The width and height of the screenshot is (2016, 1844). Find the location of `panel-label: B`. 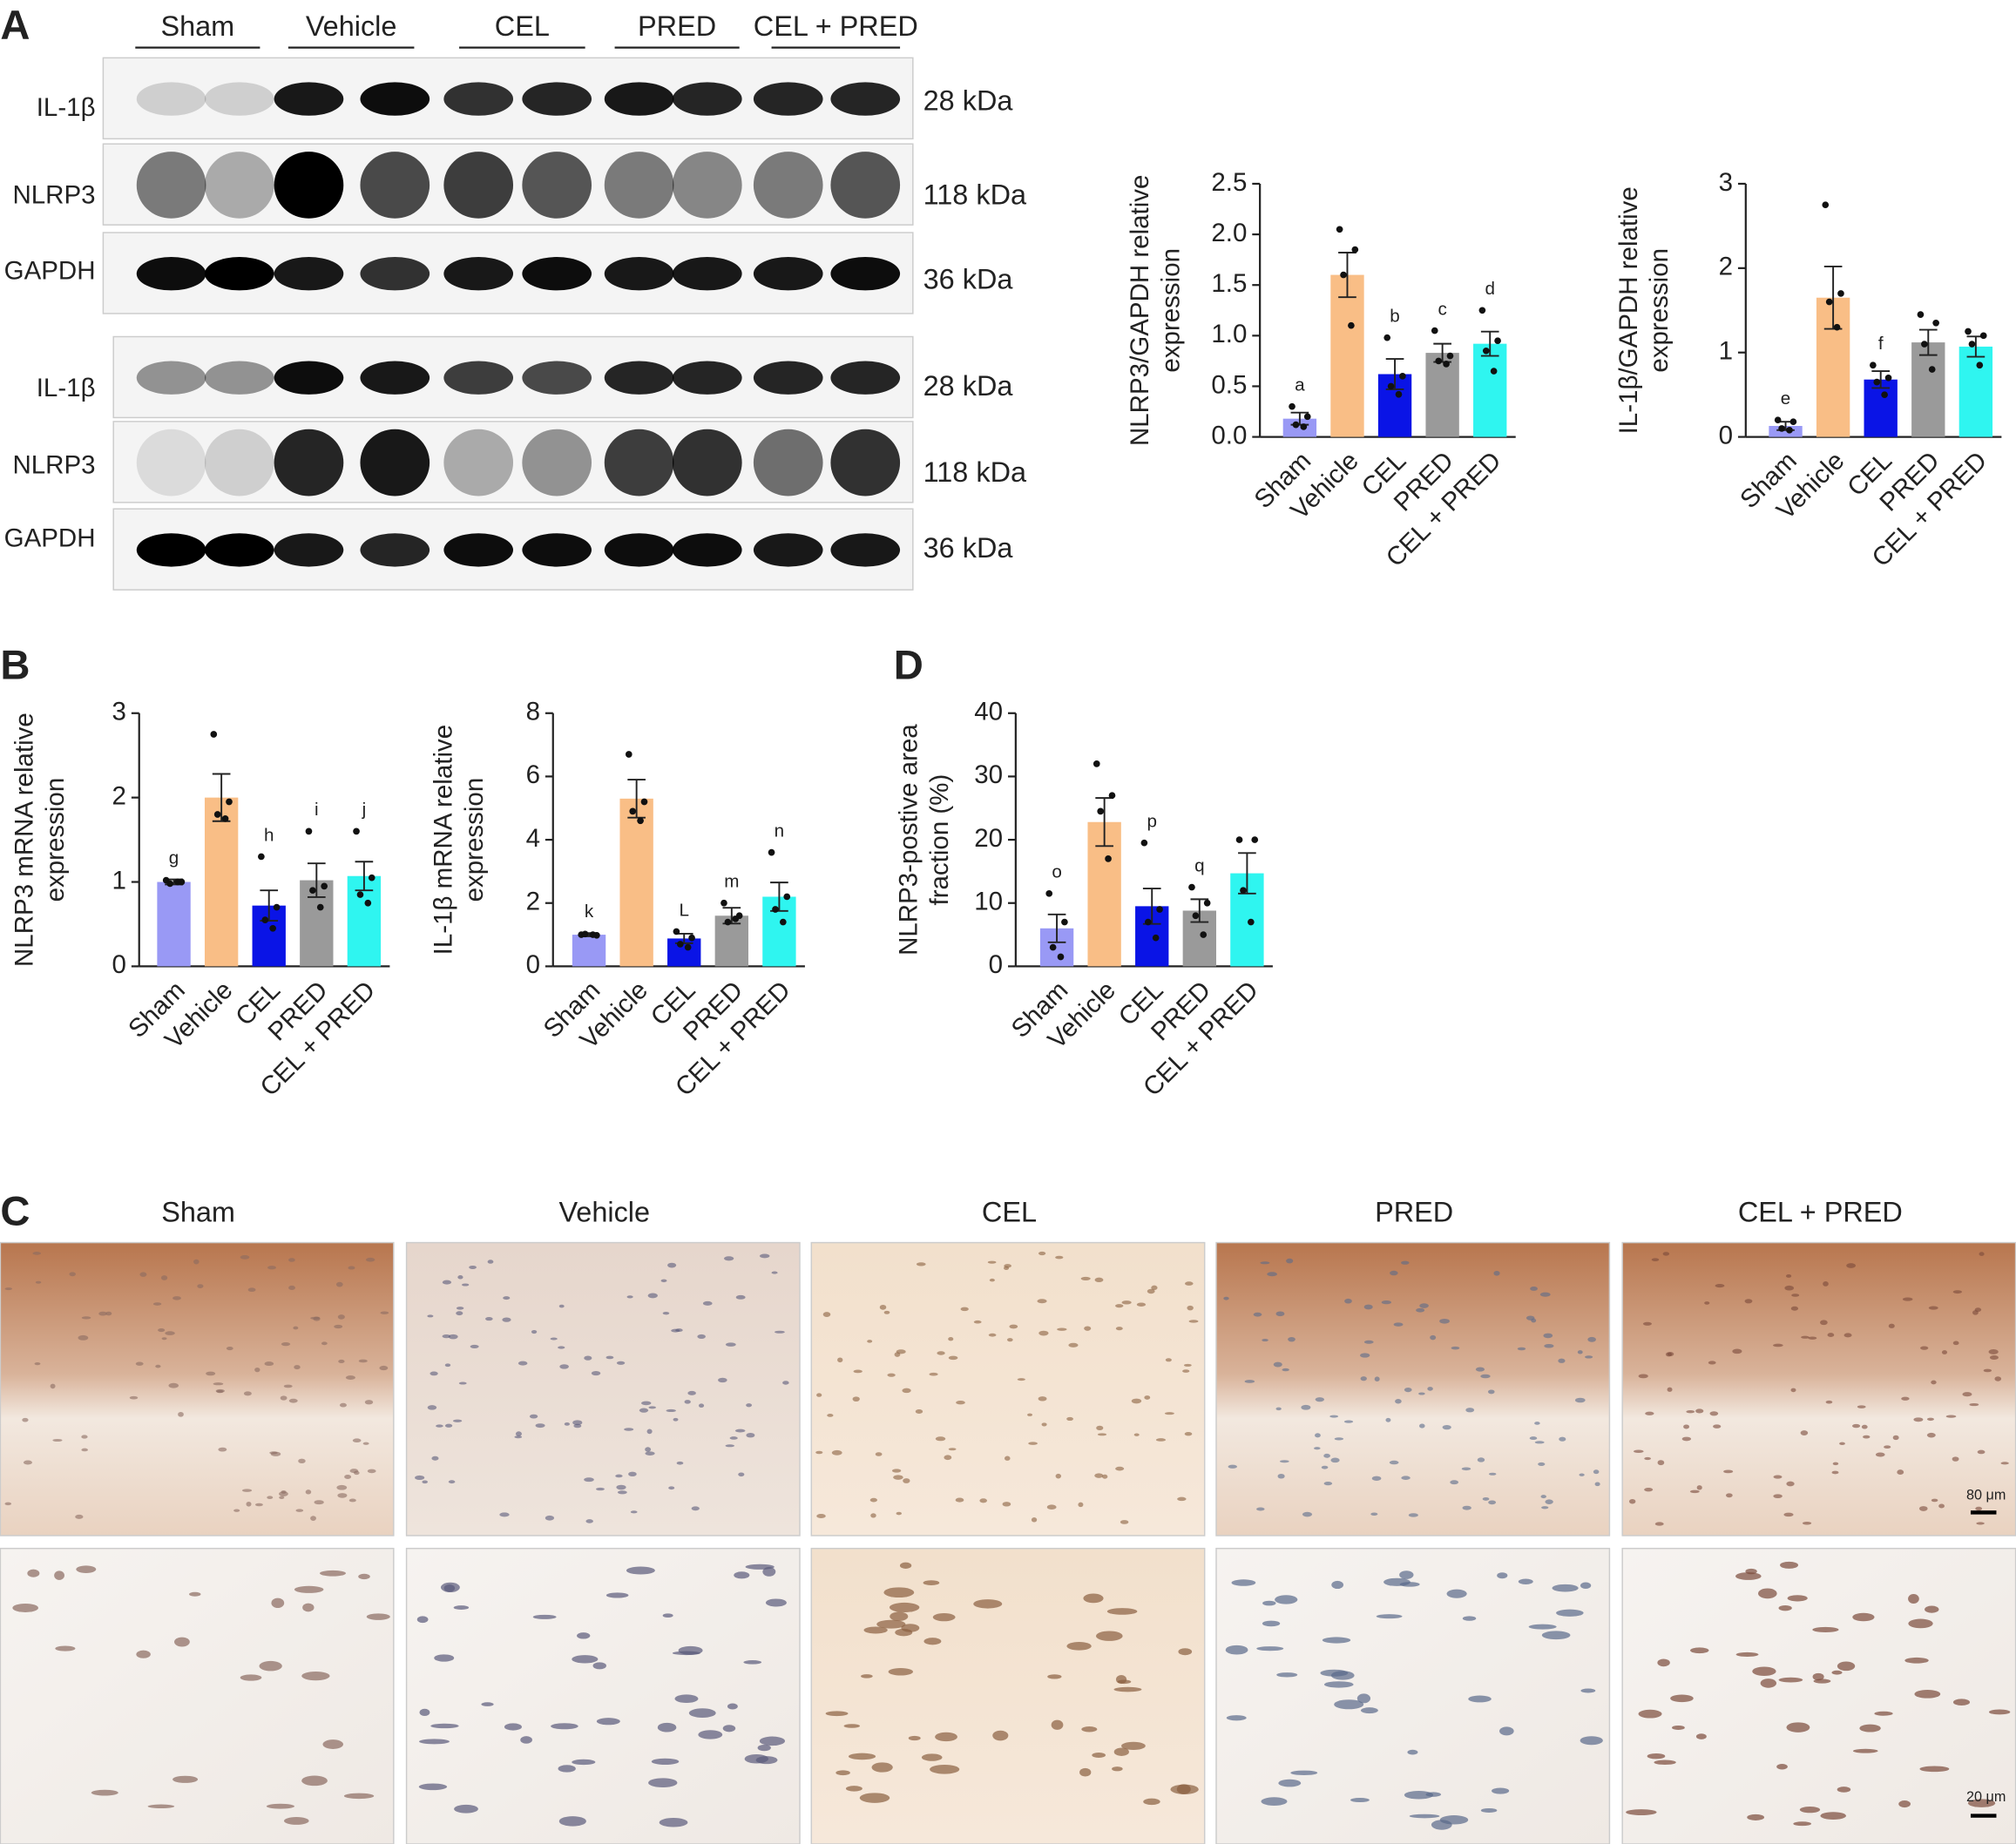

panel-label: B is located at coordinates (15, 666).